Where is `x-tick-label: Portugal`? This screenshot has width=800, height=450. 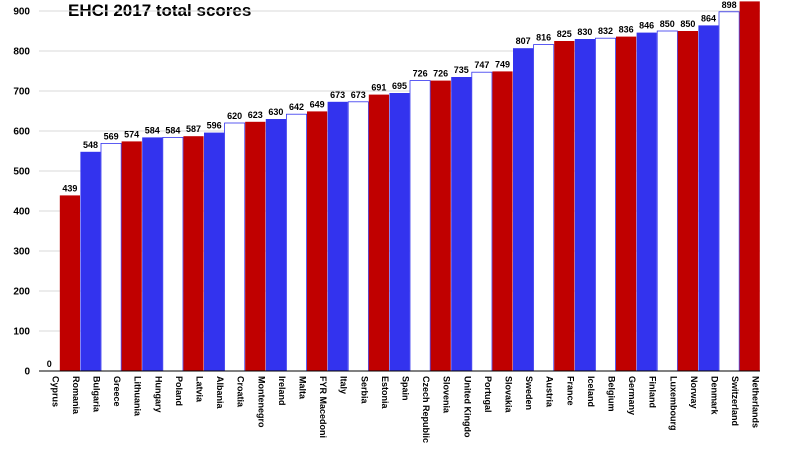 x-tick-label: Portugal is located at coordinates (488, 394).